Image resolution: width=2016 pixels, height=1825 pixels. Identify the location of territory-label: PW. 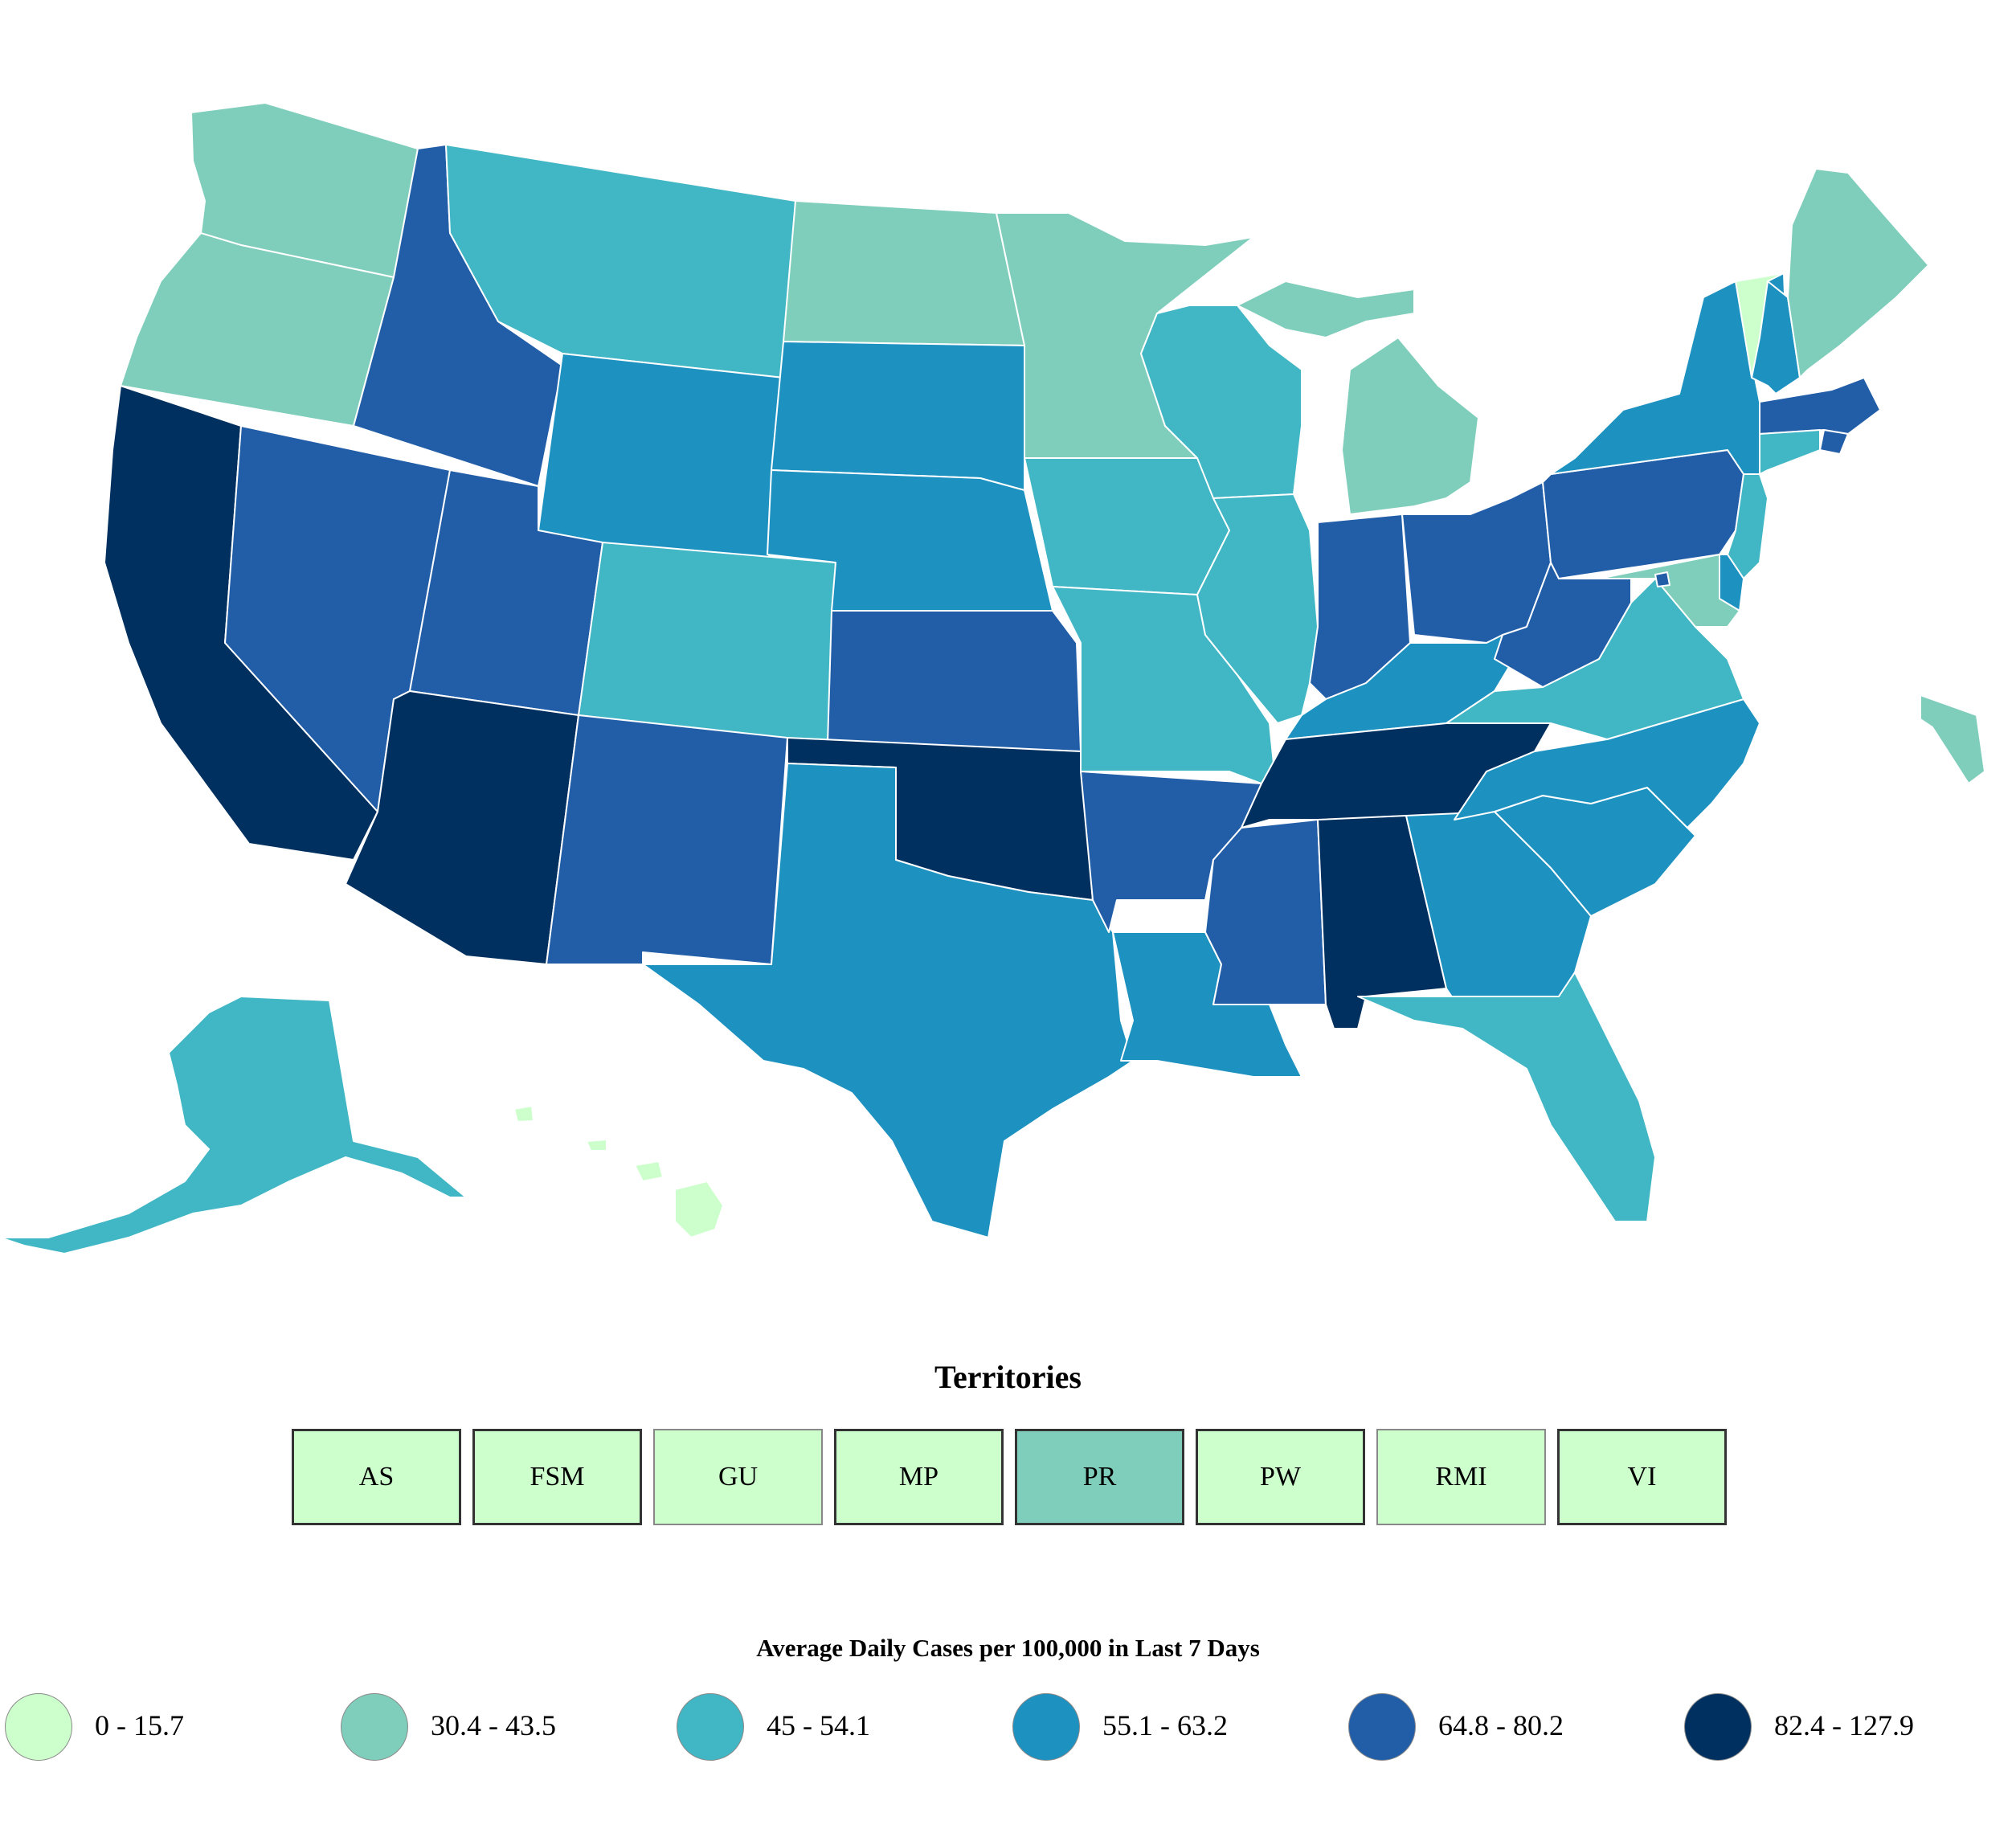
(1280, 1477).